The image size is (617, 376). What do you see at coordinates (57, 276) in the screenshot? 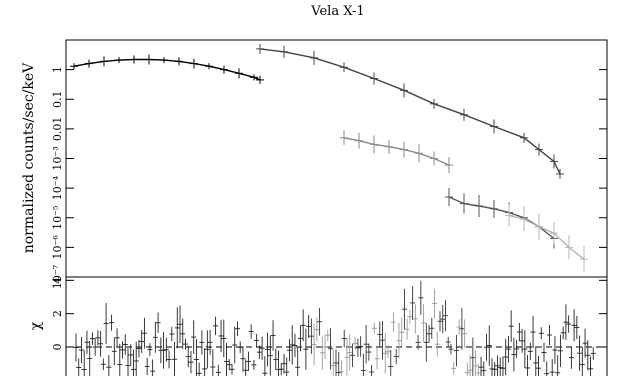
I see `spectrum-y-tick-label: 10⁻⁷` at bounding box center [57, 276].